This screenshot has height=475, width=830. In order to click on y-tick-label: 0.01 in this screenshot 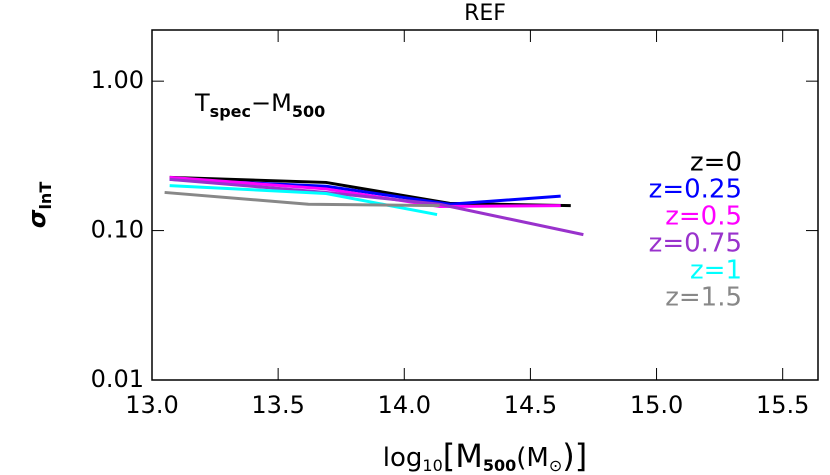, I will do `click(117, 379)`.